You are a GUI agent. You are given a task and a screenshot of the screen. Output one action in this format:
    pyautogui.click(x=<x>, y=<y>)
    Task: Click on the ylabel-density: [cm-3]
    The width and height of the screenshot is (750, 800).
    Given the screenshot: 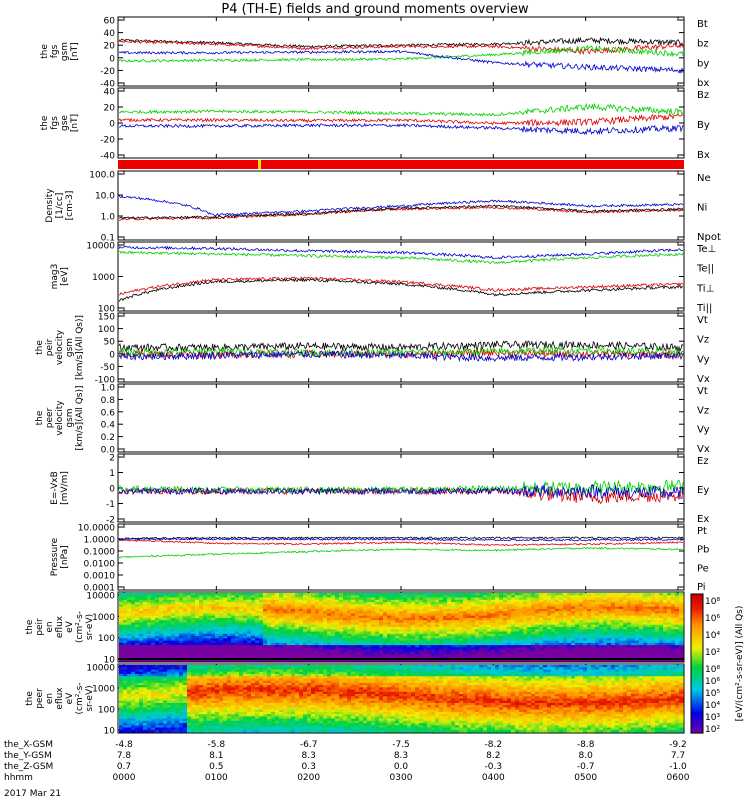 What is the action you would take?
    pyautogui.click(x=70, y=206)
    